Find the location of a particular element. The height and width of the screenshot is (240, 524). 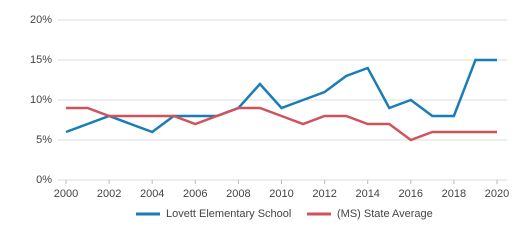

legend-label: Lovett Elementary School is located at coordinates (228, 214).